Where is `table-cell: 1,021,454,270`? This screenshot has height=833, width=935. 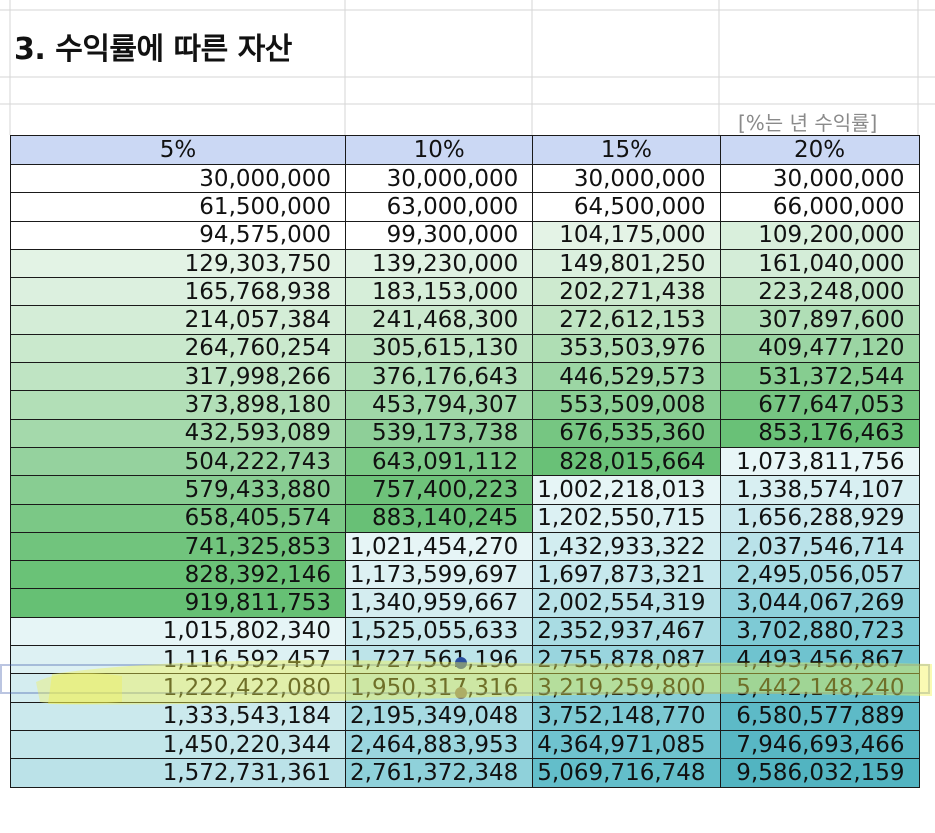
table-cell: 1,021,454,270 is located at coordinates (439, 546).